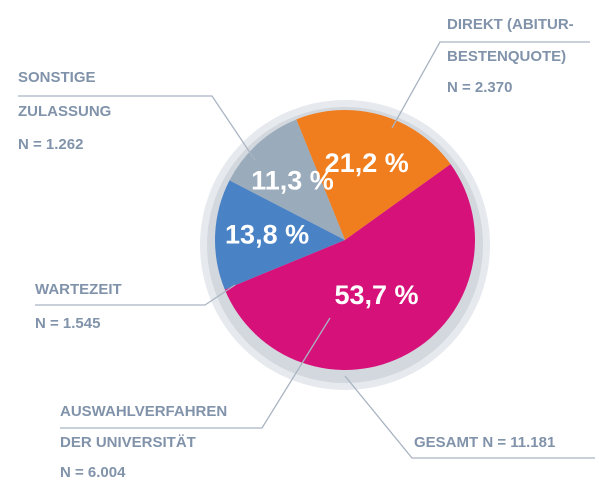 The height and width of the screenshot is (483, 599). What do you see at coordinates (506, 56) in the screenshot?
I see `category-label: BESTENQUOTE)` at bounding box center [506, 56].